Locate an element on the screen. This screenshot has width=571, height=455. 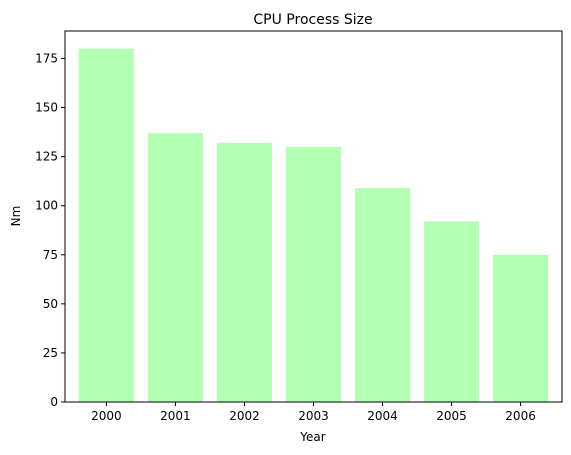
x-tick-label: 2002 is located at coordinates (244, 416).